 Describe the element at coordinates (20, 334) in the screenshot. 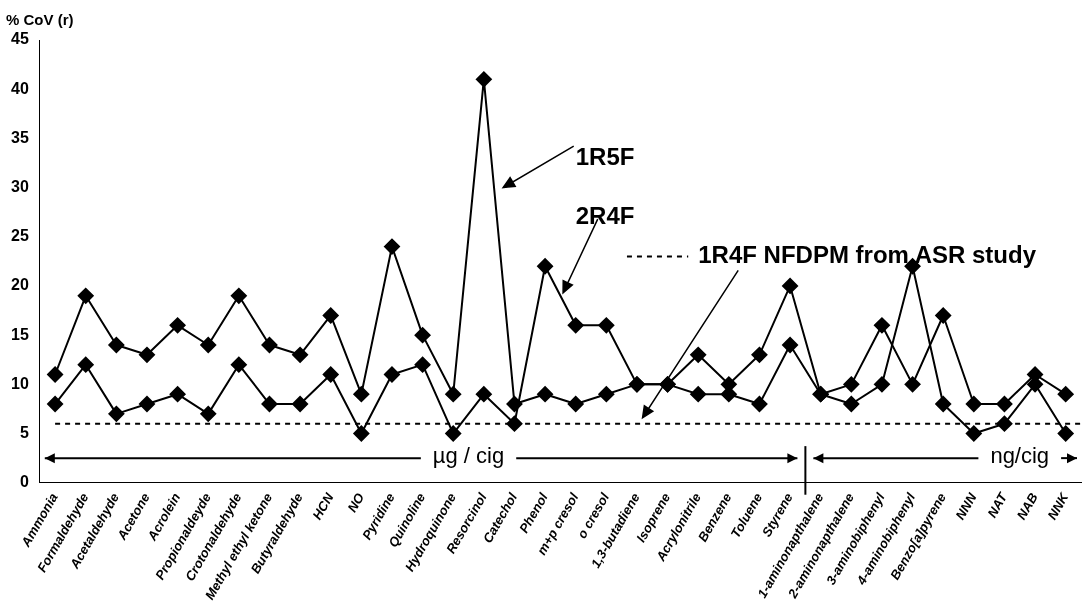

I see `y-tick-label: 15` at that location.